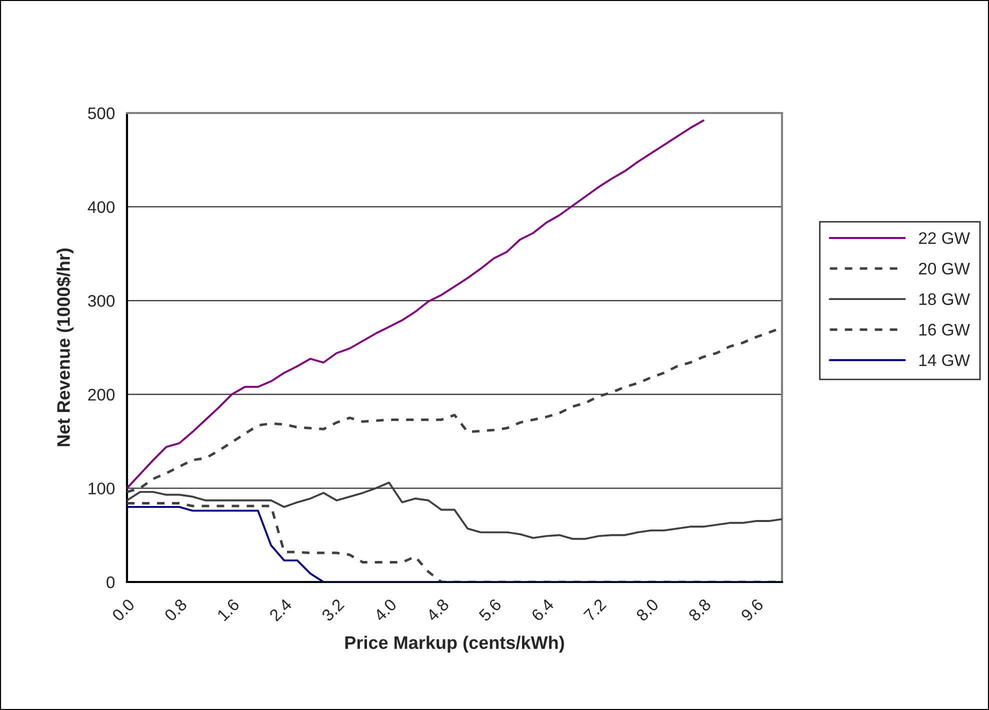 The width and height of the screenshot is (989, 710). What do you see at coordinates (176, 610) in the screenshot?
I see `x-tick-label: 0.8` at bounding box center [176, 610].